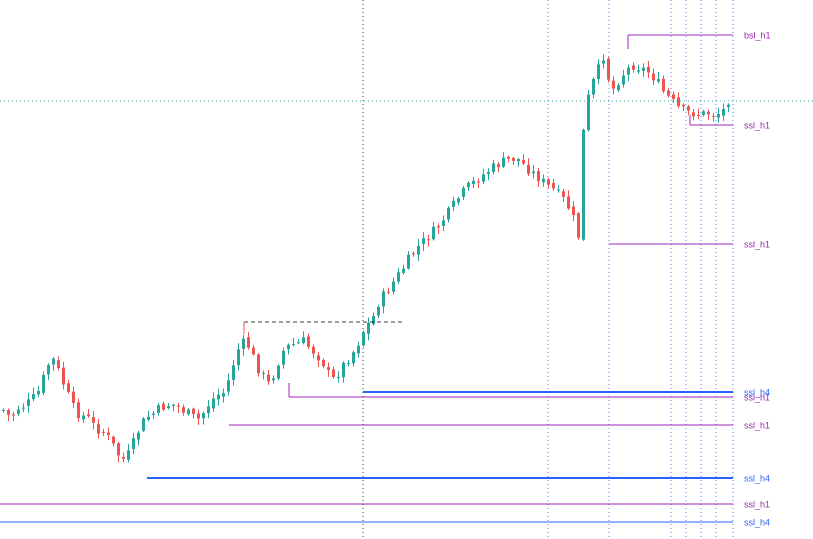  I want to click on level-label-bsl_h1: bsl_h1, so click(757, 36).